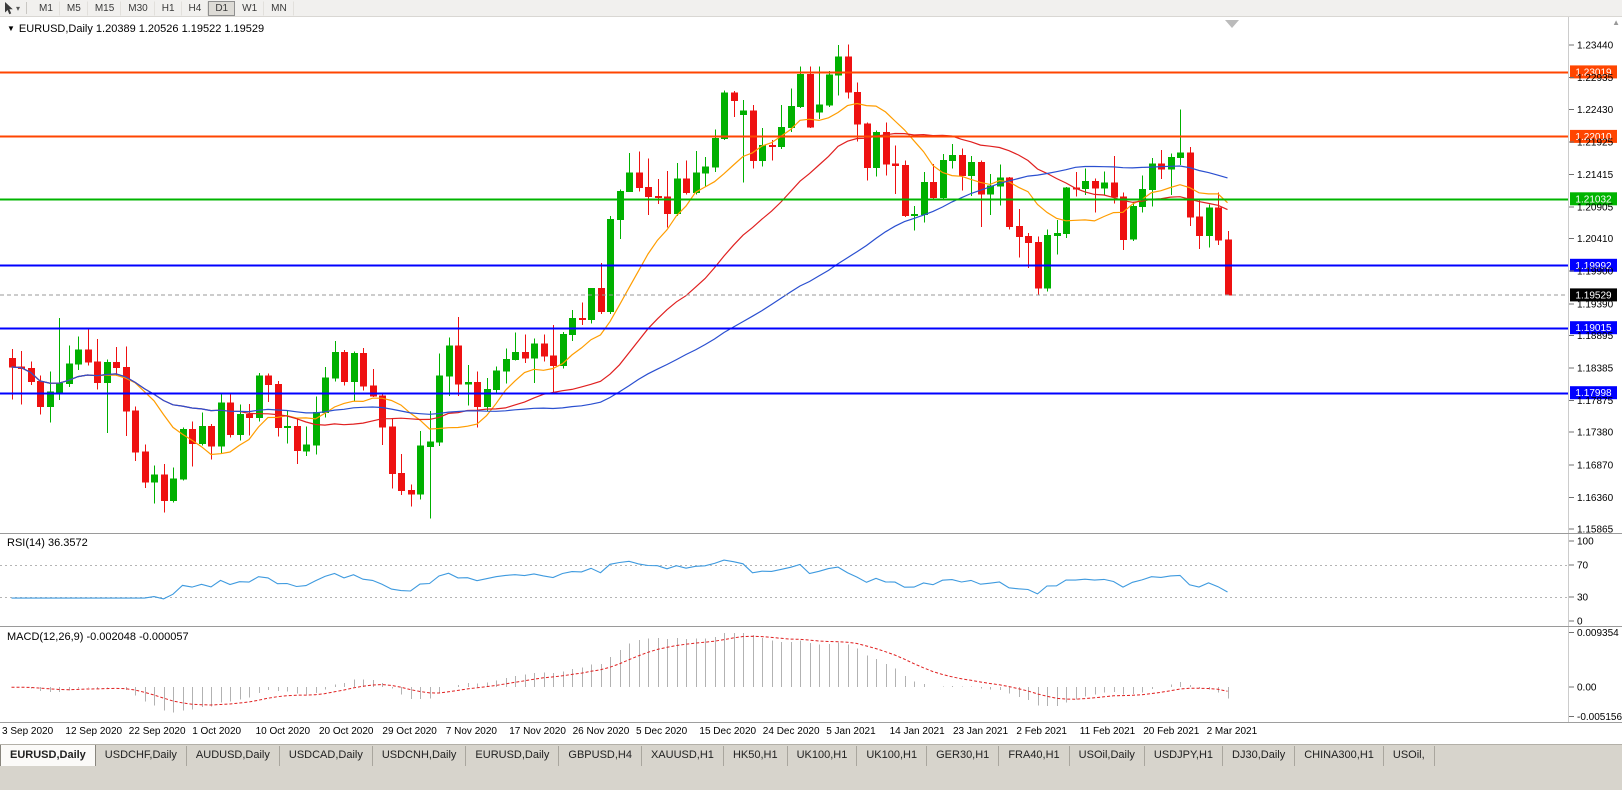  I want to click on date-label: 3 Sep 2020, so click(28, 731).